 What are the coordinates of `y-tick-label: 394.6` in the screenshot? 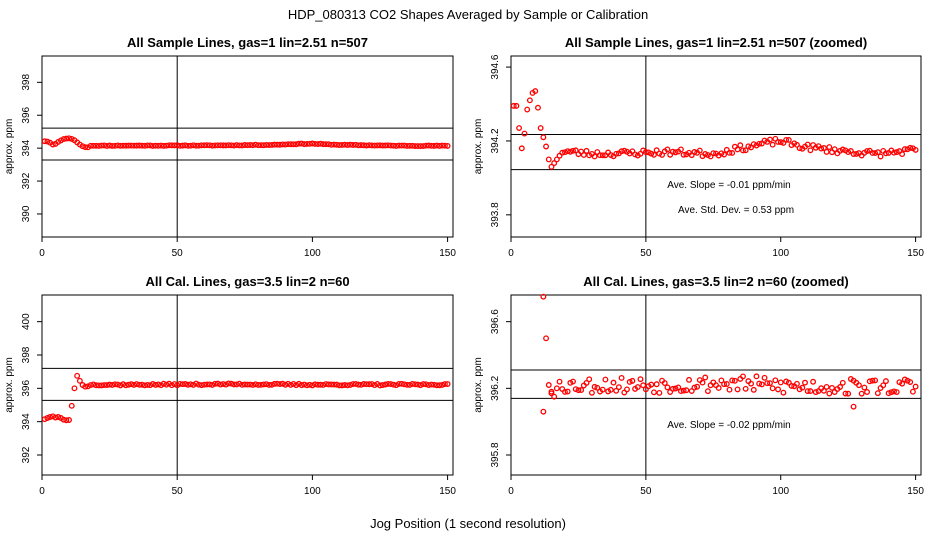 It's located at (495, 66).